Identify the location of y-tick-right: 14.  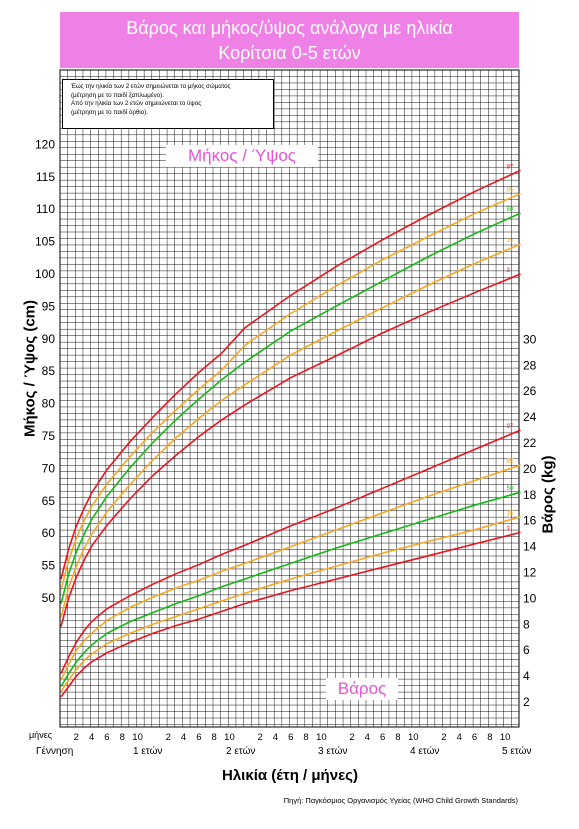
(530, 547).